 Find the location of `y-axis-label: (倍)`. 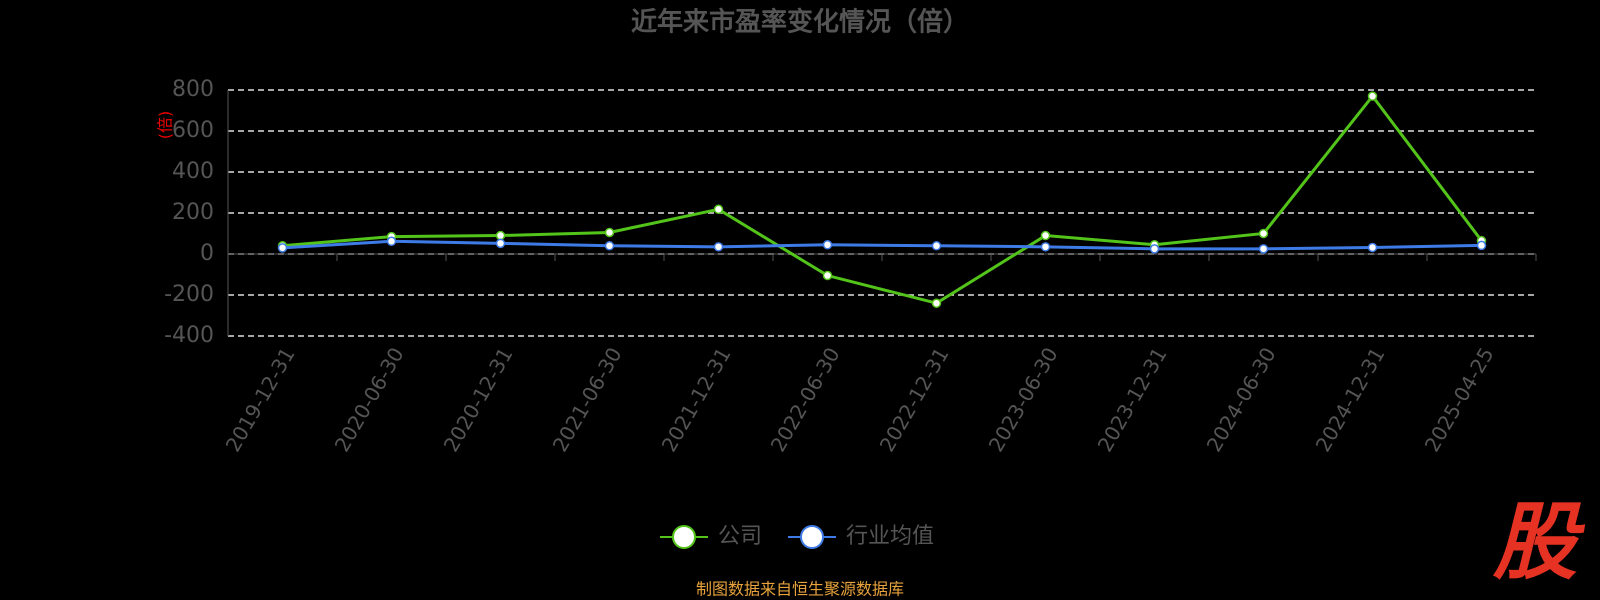

y-axis-label: (倍) is located at coordinates (165, 125).